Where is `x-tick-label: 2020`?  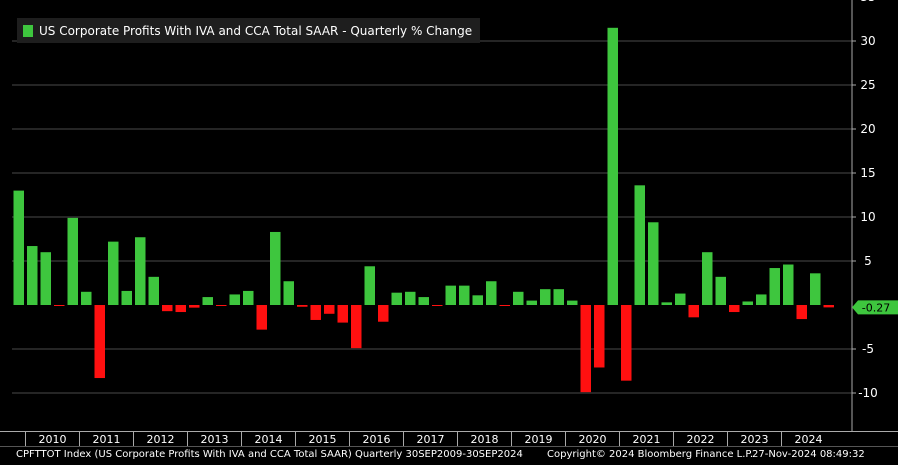
x-tick-label: 2020 is located at coordinates (593, 439).